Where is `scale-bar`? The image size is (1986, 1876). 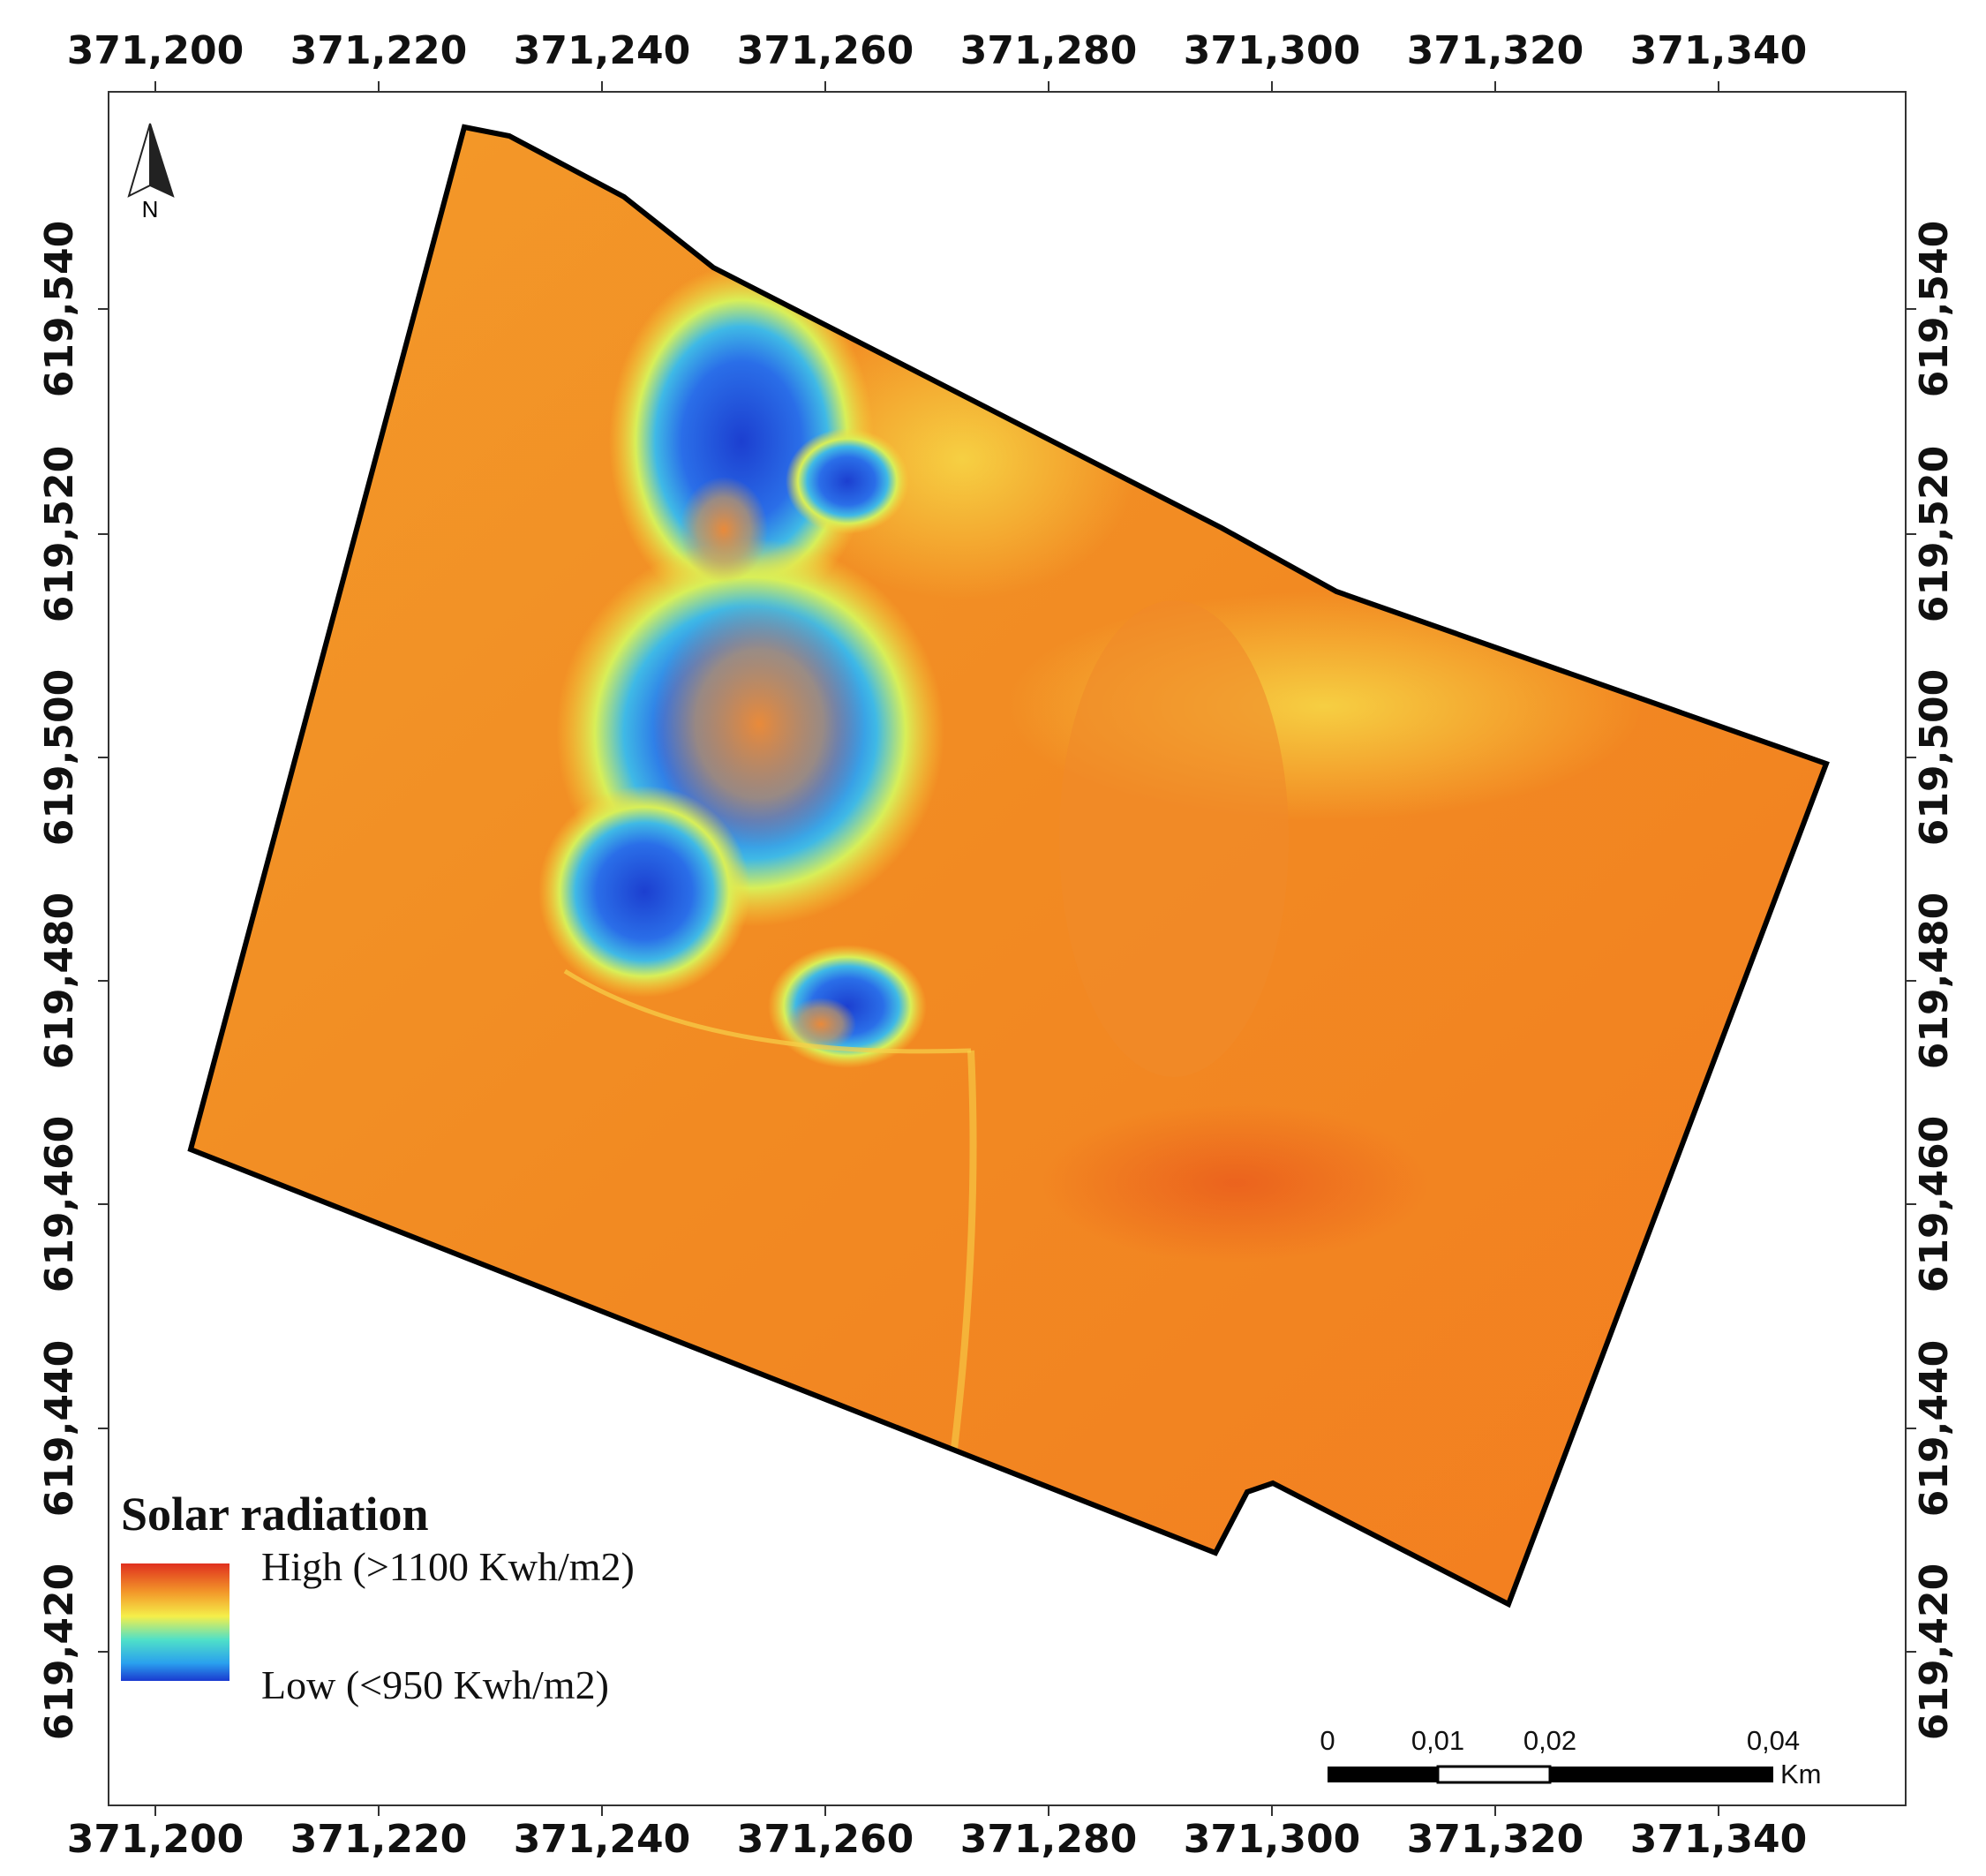 scale-bar is located at coordinates (1551, 1774).